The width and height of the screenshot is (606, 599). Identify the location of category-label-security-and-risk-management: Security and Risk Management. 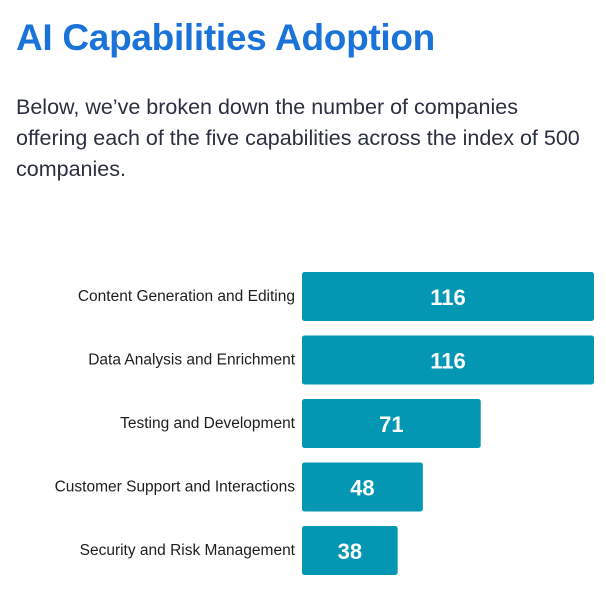
(188, 550).